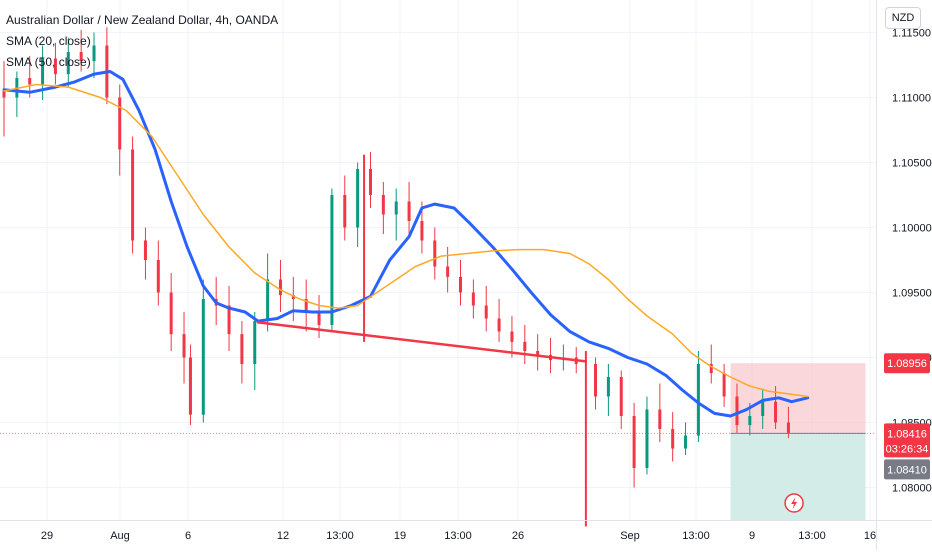  What do you see at coordinates (48, 62) in the screenshot?
I see `sma50-label: SMA (50, close)` at bounding box center [48, 62].